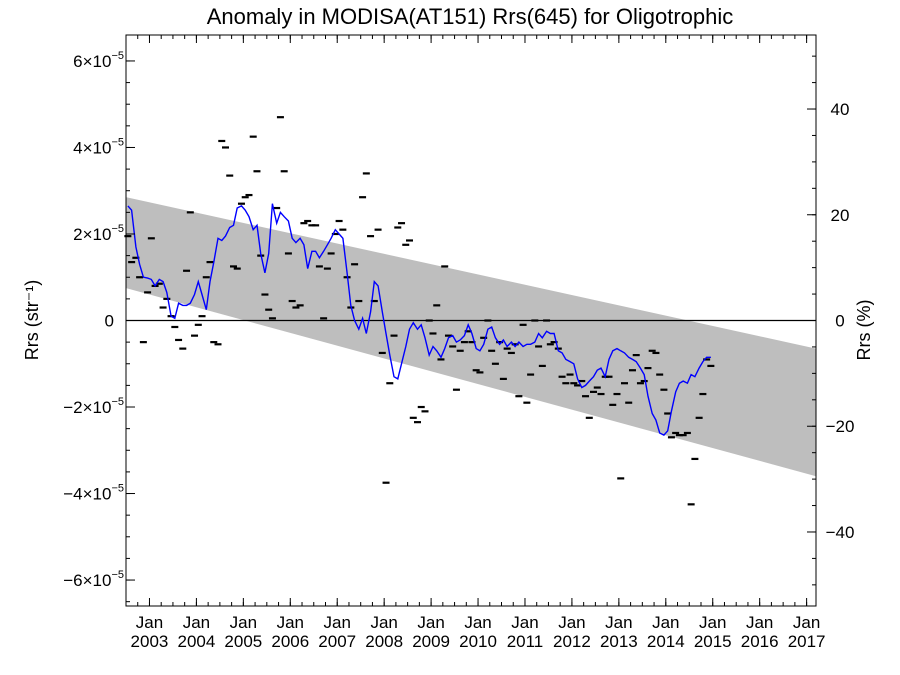  What do you see at coordinates (760, 641) in the screenshot?
I see `x-year-label: 2016` at bounding box center [760, 641].